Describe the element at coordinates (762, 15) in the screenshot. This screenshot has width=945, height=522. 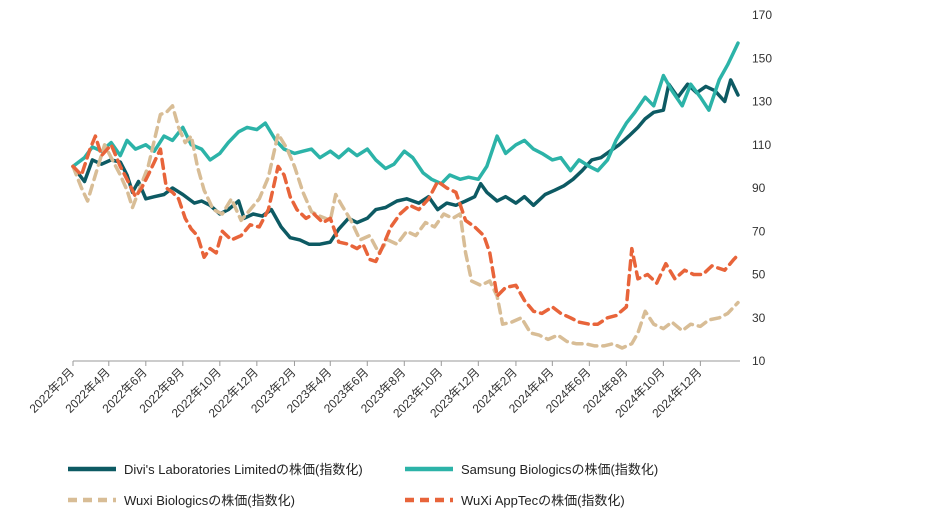
I see `y-tick-label: 170` at that location.